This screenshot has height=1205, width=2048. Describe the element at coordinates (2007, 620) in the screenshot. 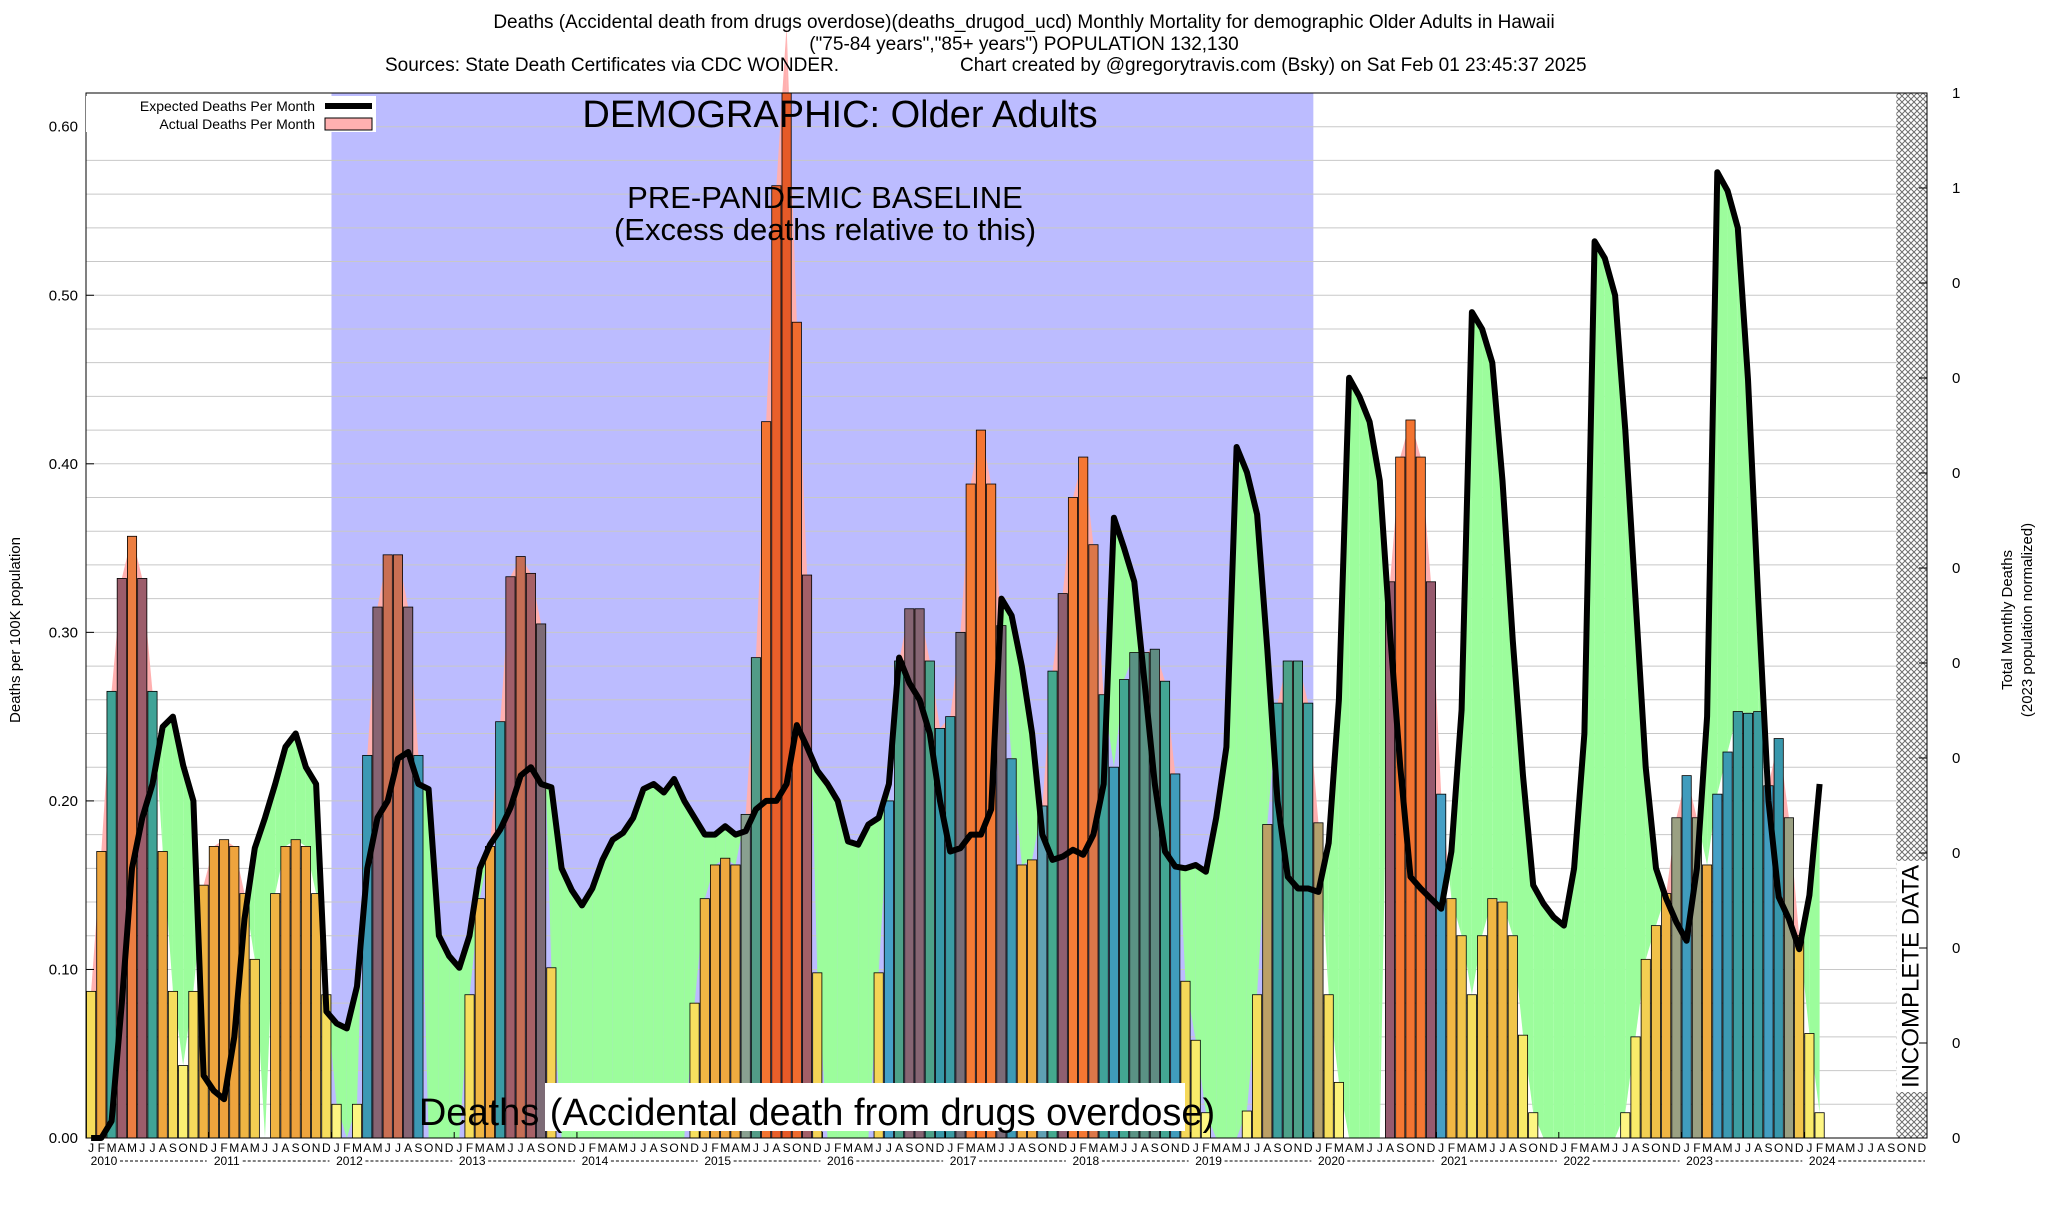

I see `y2-axis-label: Total Monthly Deaths` at that location.